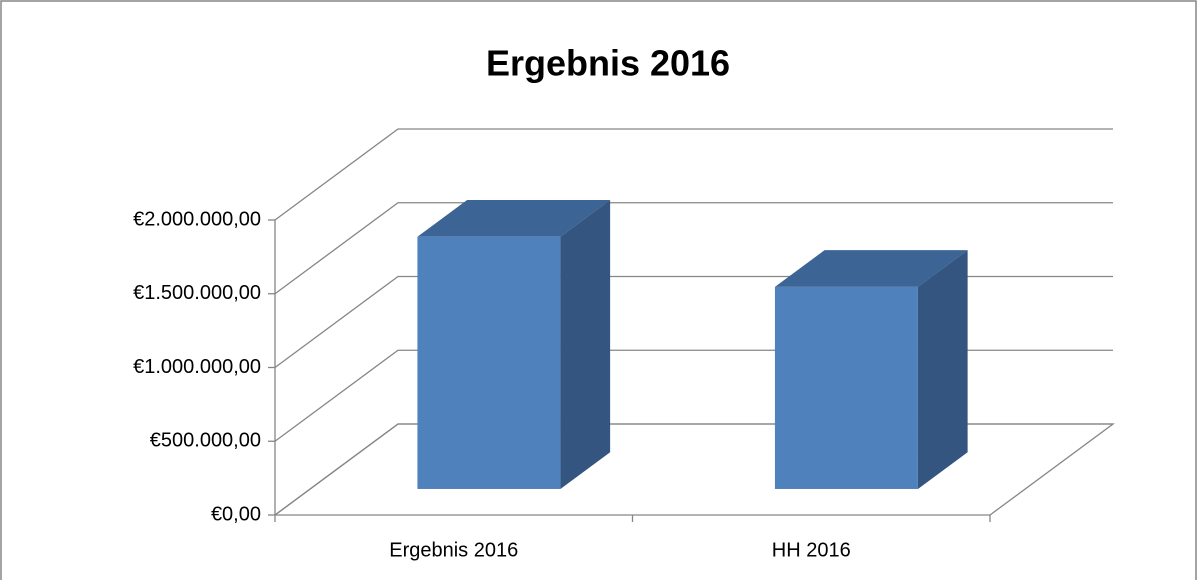 The height and width of the screenshot is (580, 1197). Describe the element at coordinates (608, 63) in the screenshot. I see `chart-title: Ergebnis 2016` at that location.